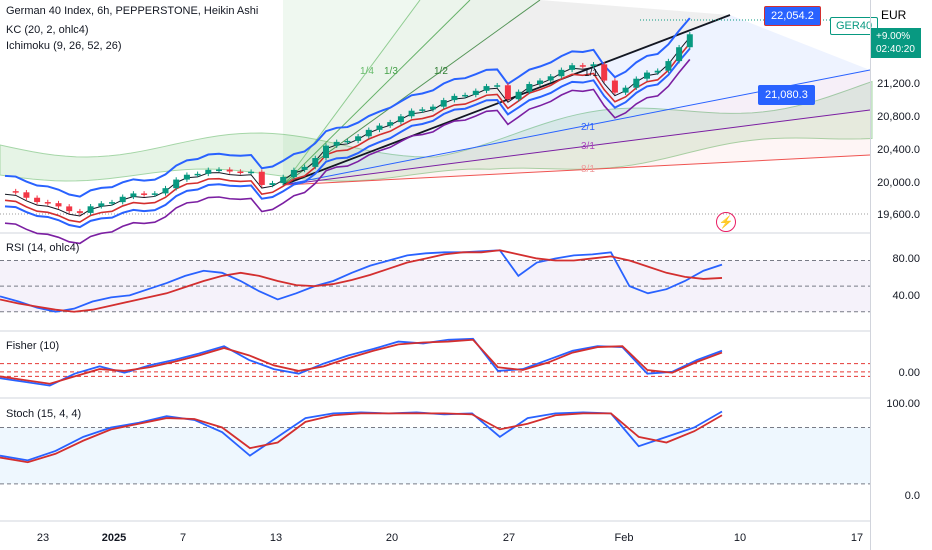 The width and height of the screenshot is (932, 550). Describe the element at coordinates (906, 296) in the screenshot. I see `rsi-tick-40: 40.00` at that location.